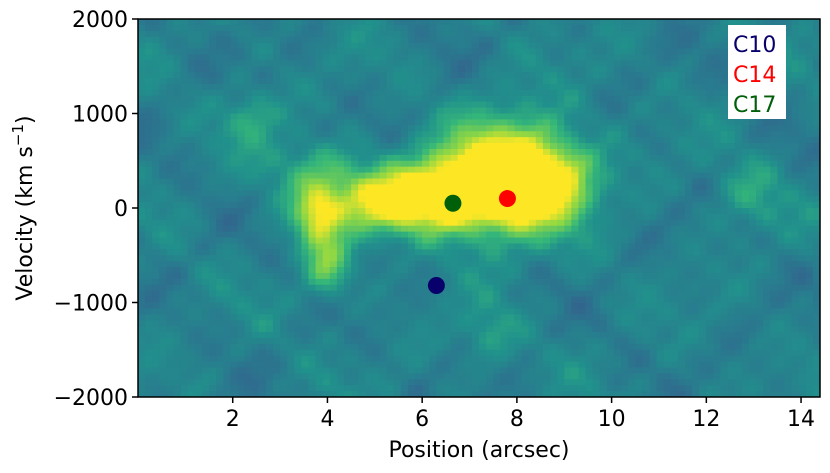  Describe the element at coordinates (517, 419) in the screenshot. I see `x-tick-label: 8` at that location.